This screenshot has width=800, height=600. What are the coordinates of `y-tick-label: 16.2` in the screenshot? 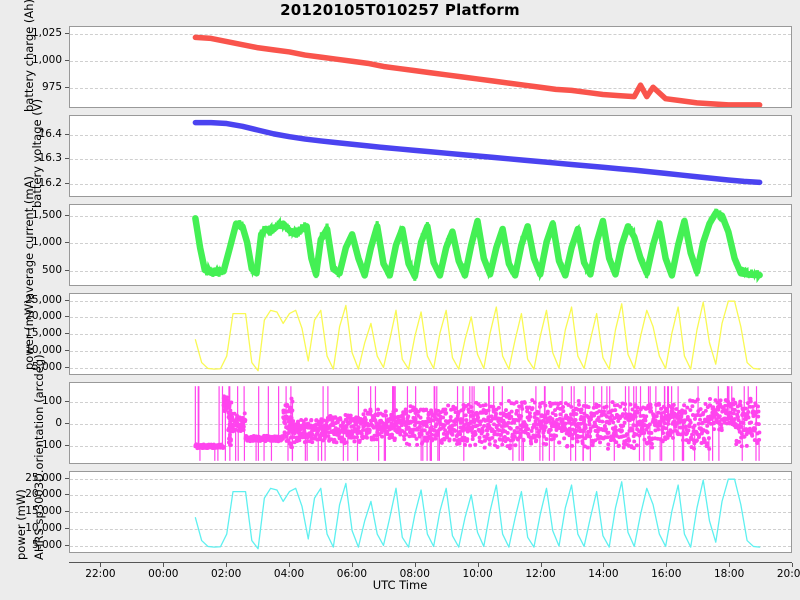 It's located at (50, 182).